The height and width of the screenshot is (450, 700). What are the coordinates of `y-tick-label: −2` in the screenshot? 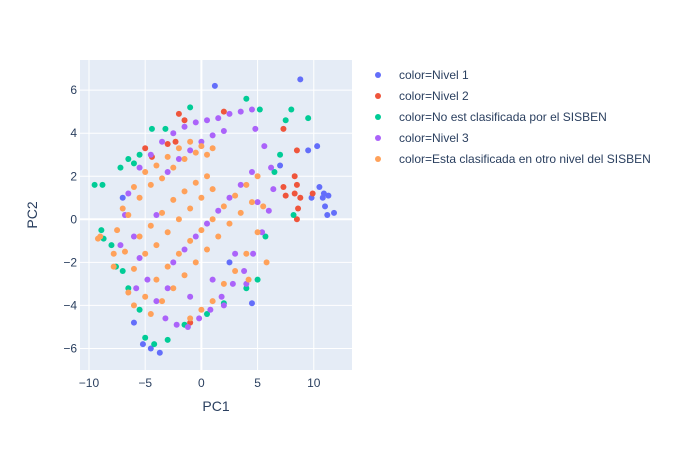 It's located at (70, 262).